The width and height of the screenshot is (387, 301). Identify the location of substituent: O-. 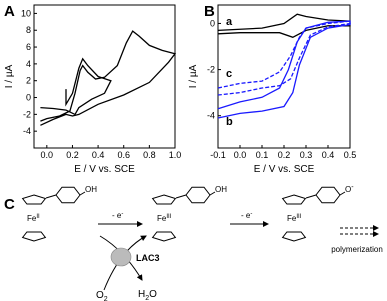
(349, 189).